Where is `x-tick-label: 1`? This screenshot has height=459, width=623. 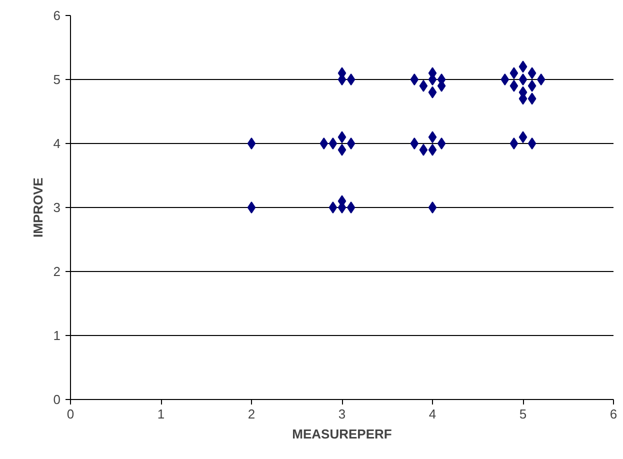 x-tick-label: 1 is located at coordinates (161, 414).